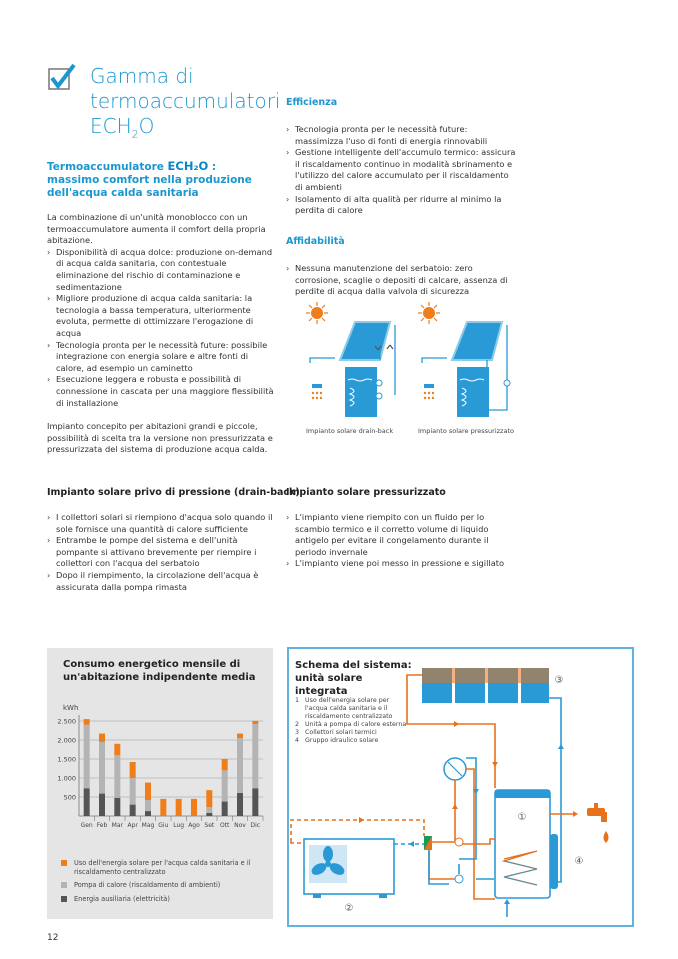 The height and width of the screenshot is (959, 678). I want to click on checkmark-box-icon, so click(62, 77).